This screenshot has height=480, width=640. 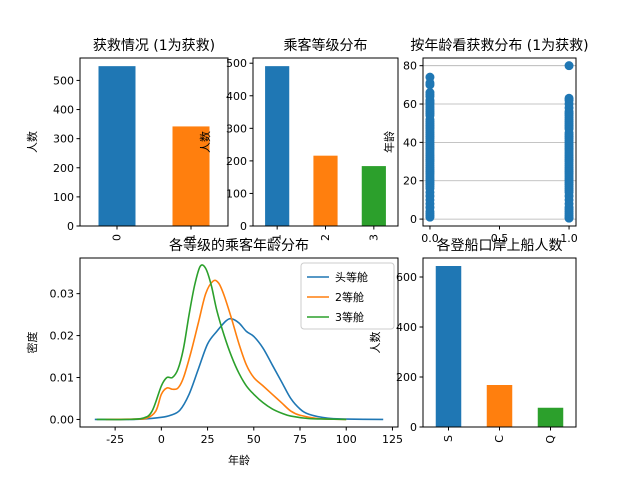 What do you see at coordinates (569, 238) in the screenshot?
I see `age_survived-xtick-label: 1.0` at bounding box center [569, 238].